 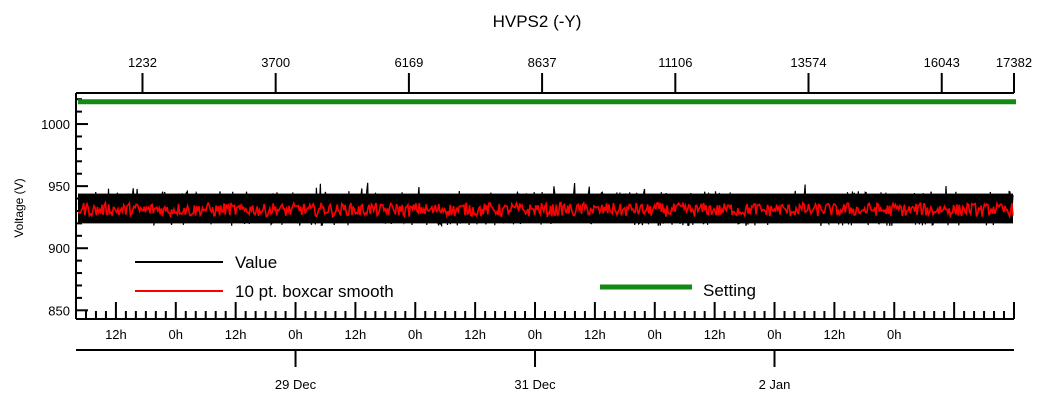 I want to click on y-tick-label: 1000, so click(x=55, y=124).